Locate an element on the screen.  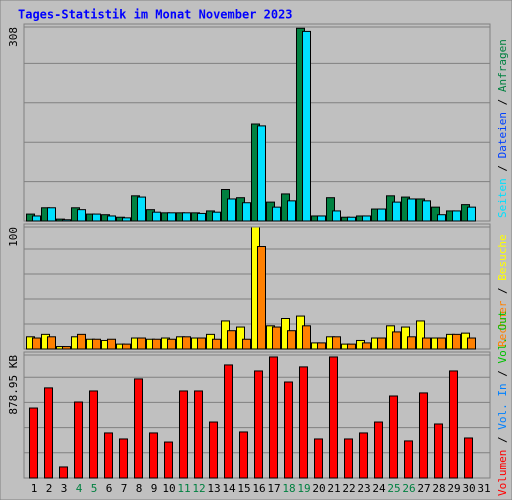
legend-entry: Vol. Out is located at coordinates (502, 337).